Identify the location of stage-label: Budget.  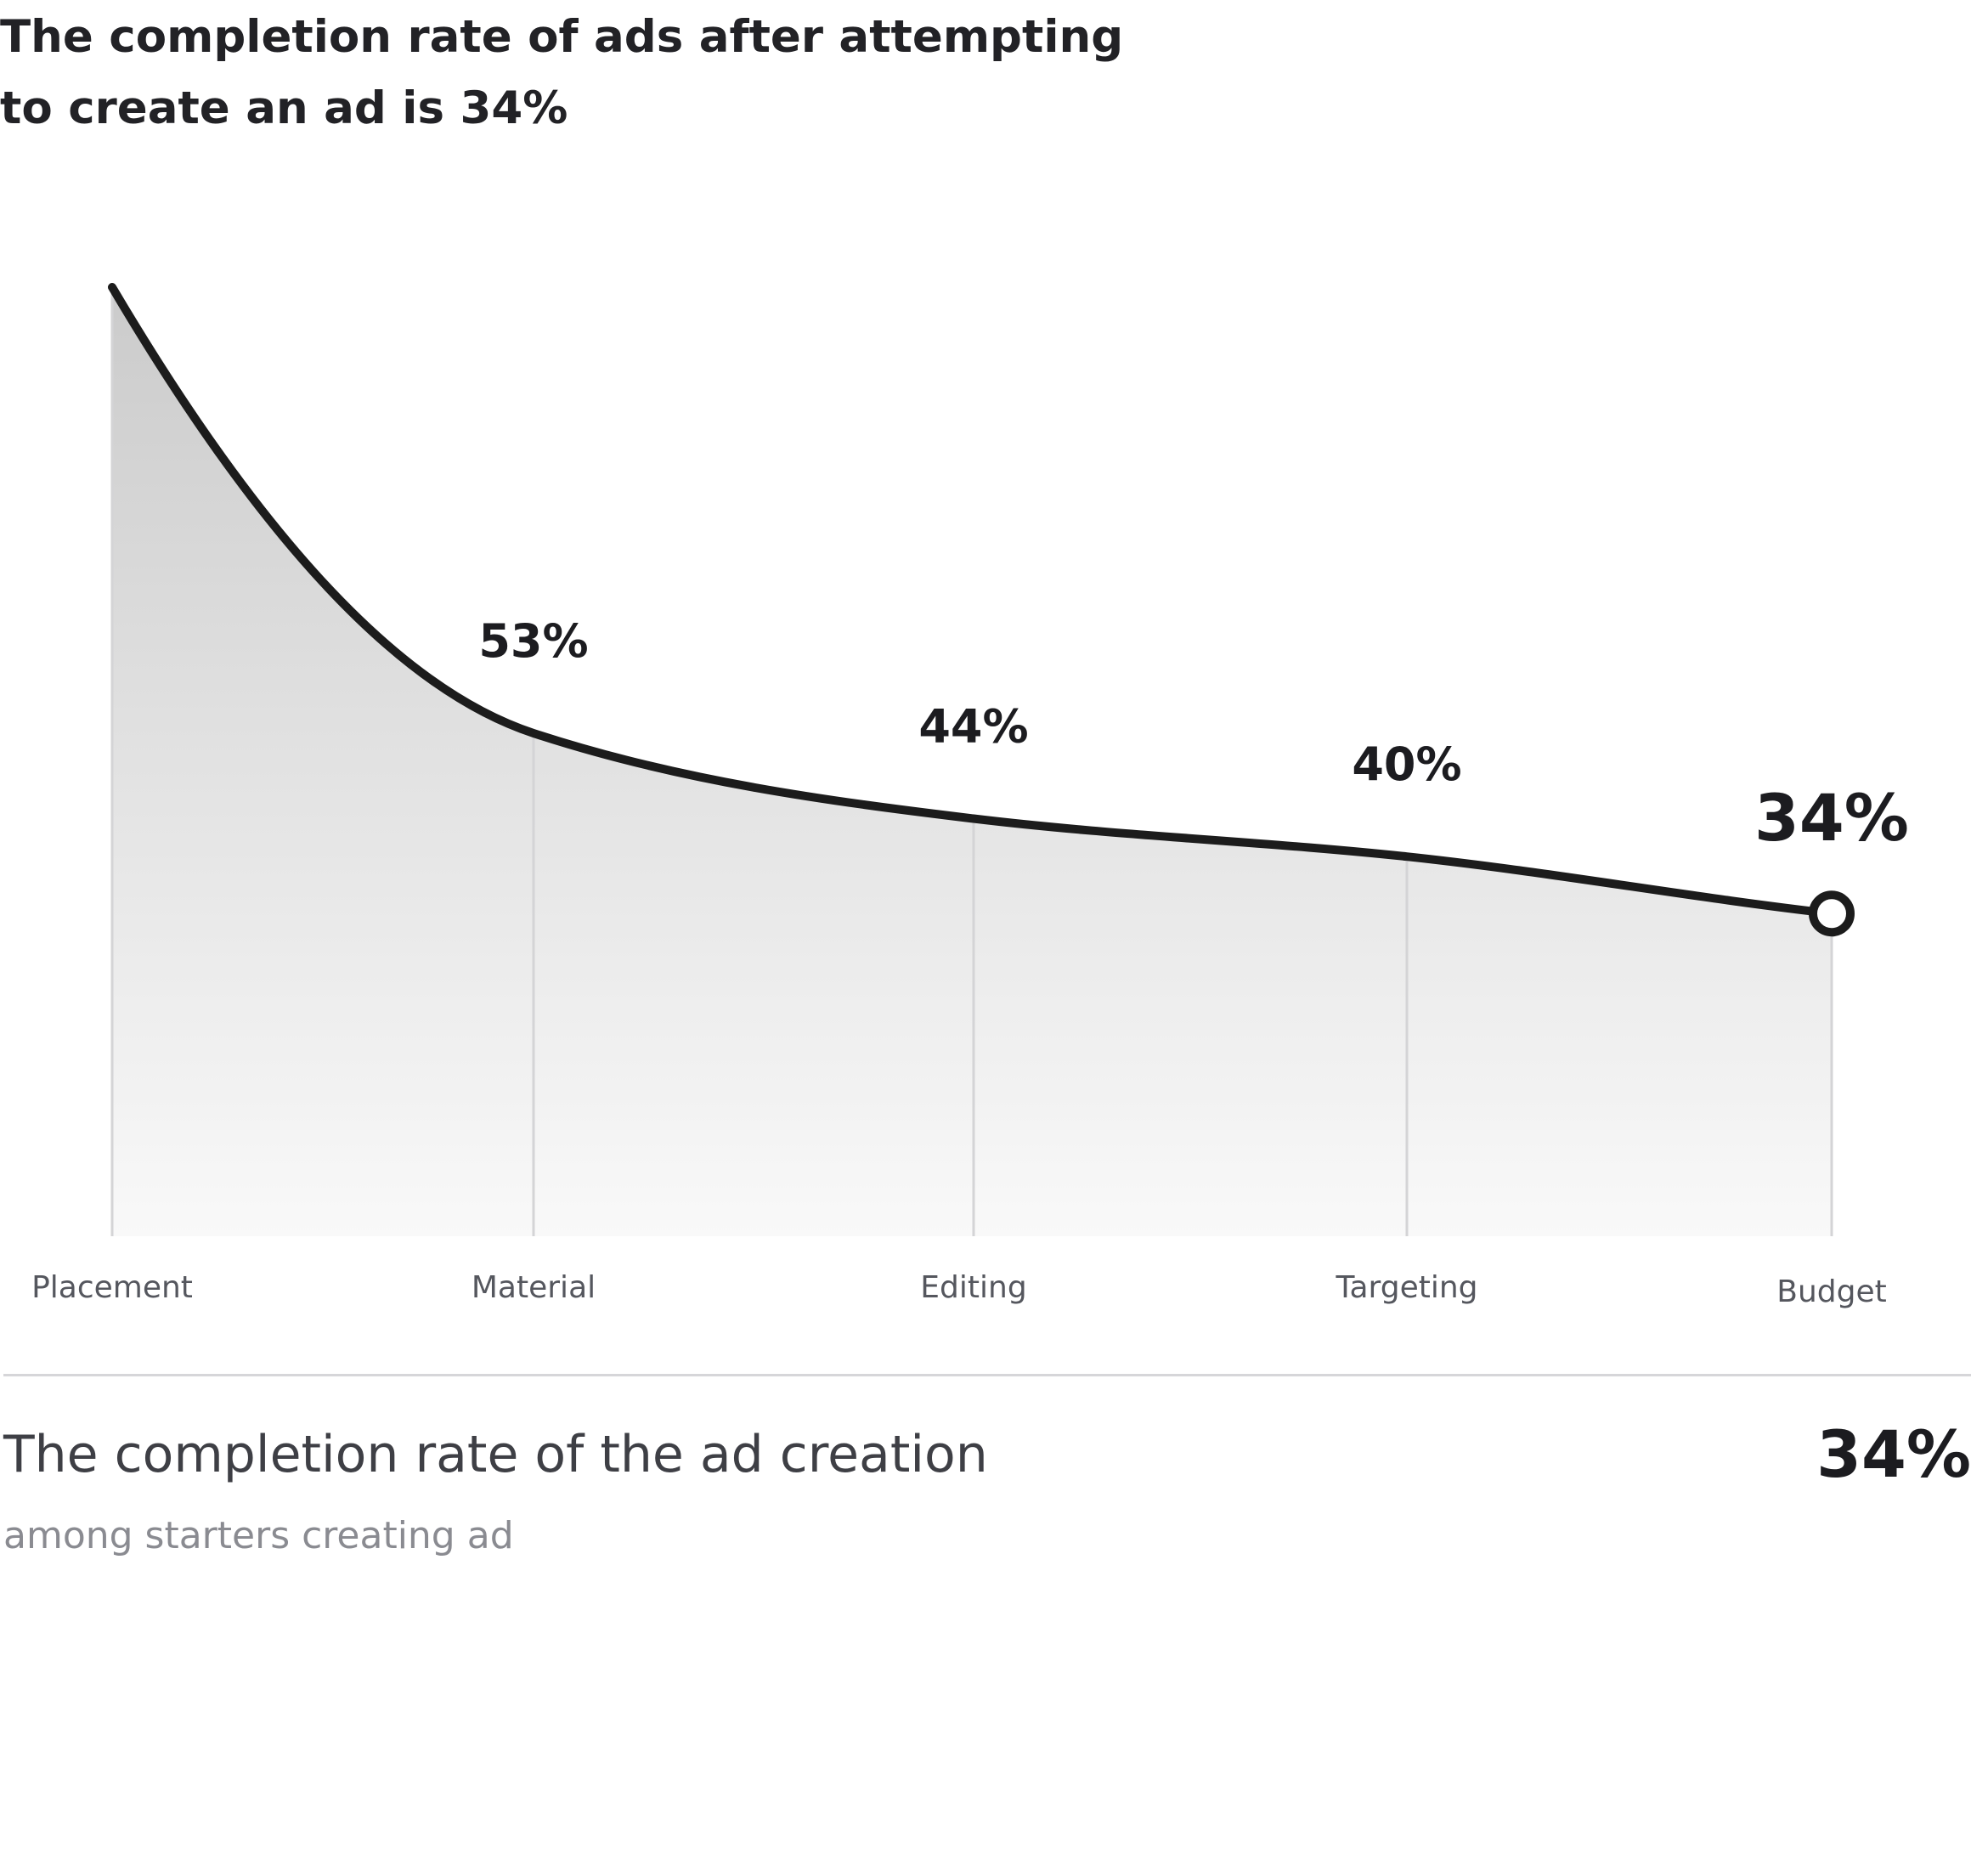
(1831, 1291).